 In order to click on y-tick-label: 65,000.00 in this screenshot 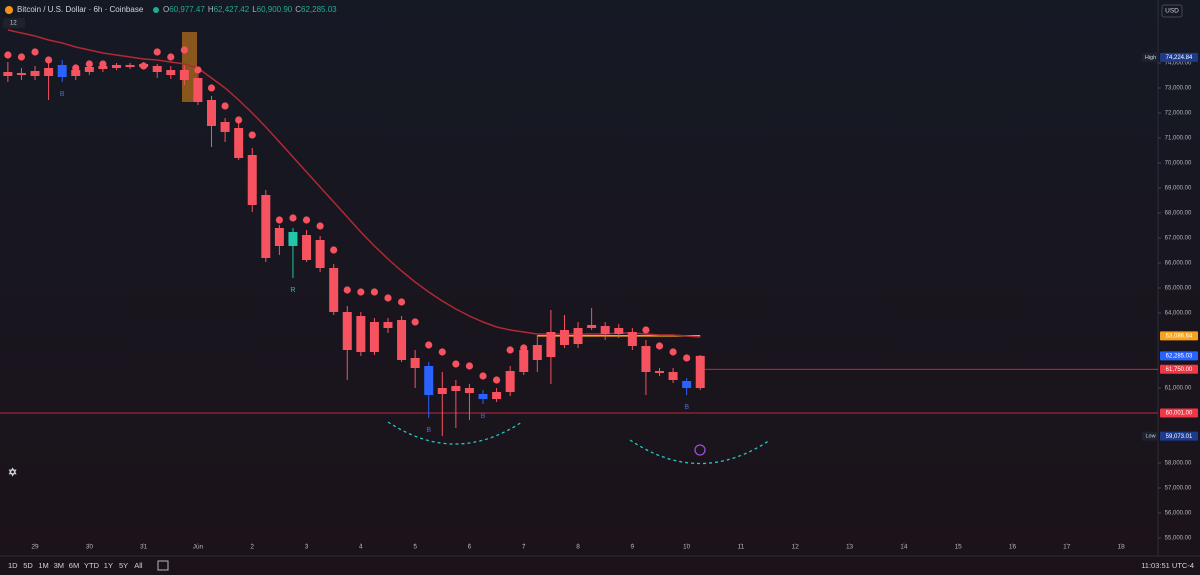, I will do `click(1178, 289)`.